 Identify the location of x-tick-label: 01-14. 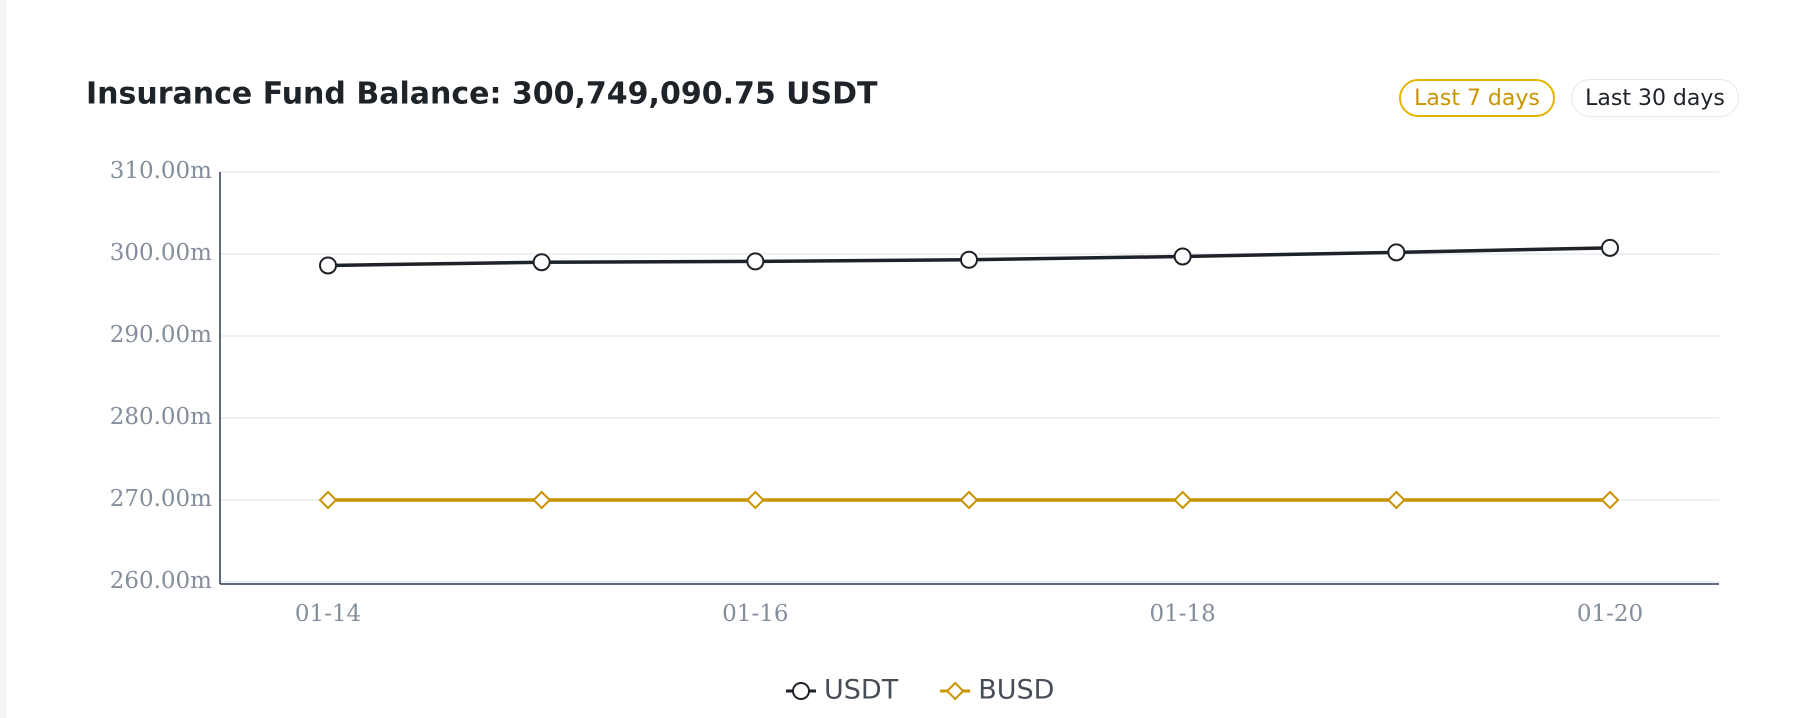
(328, 614).